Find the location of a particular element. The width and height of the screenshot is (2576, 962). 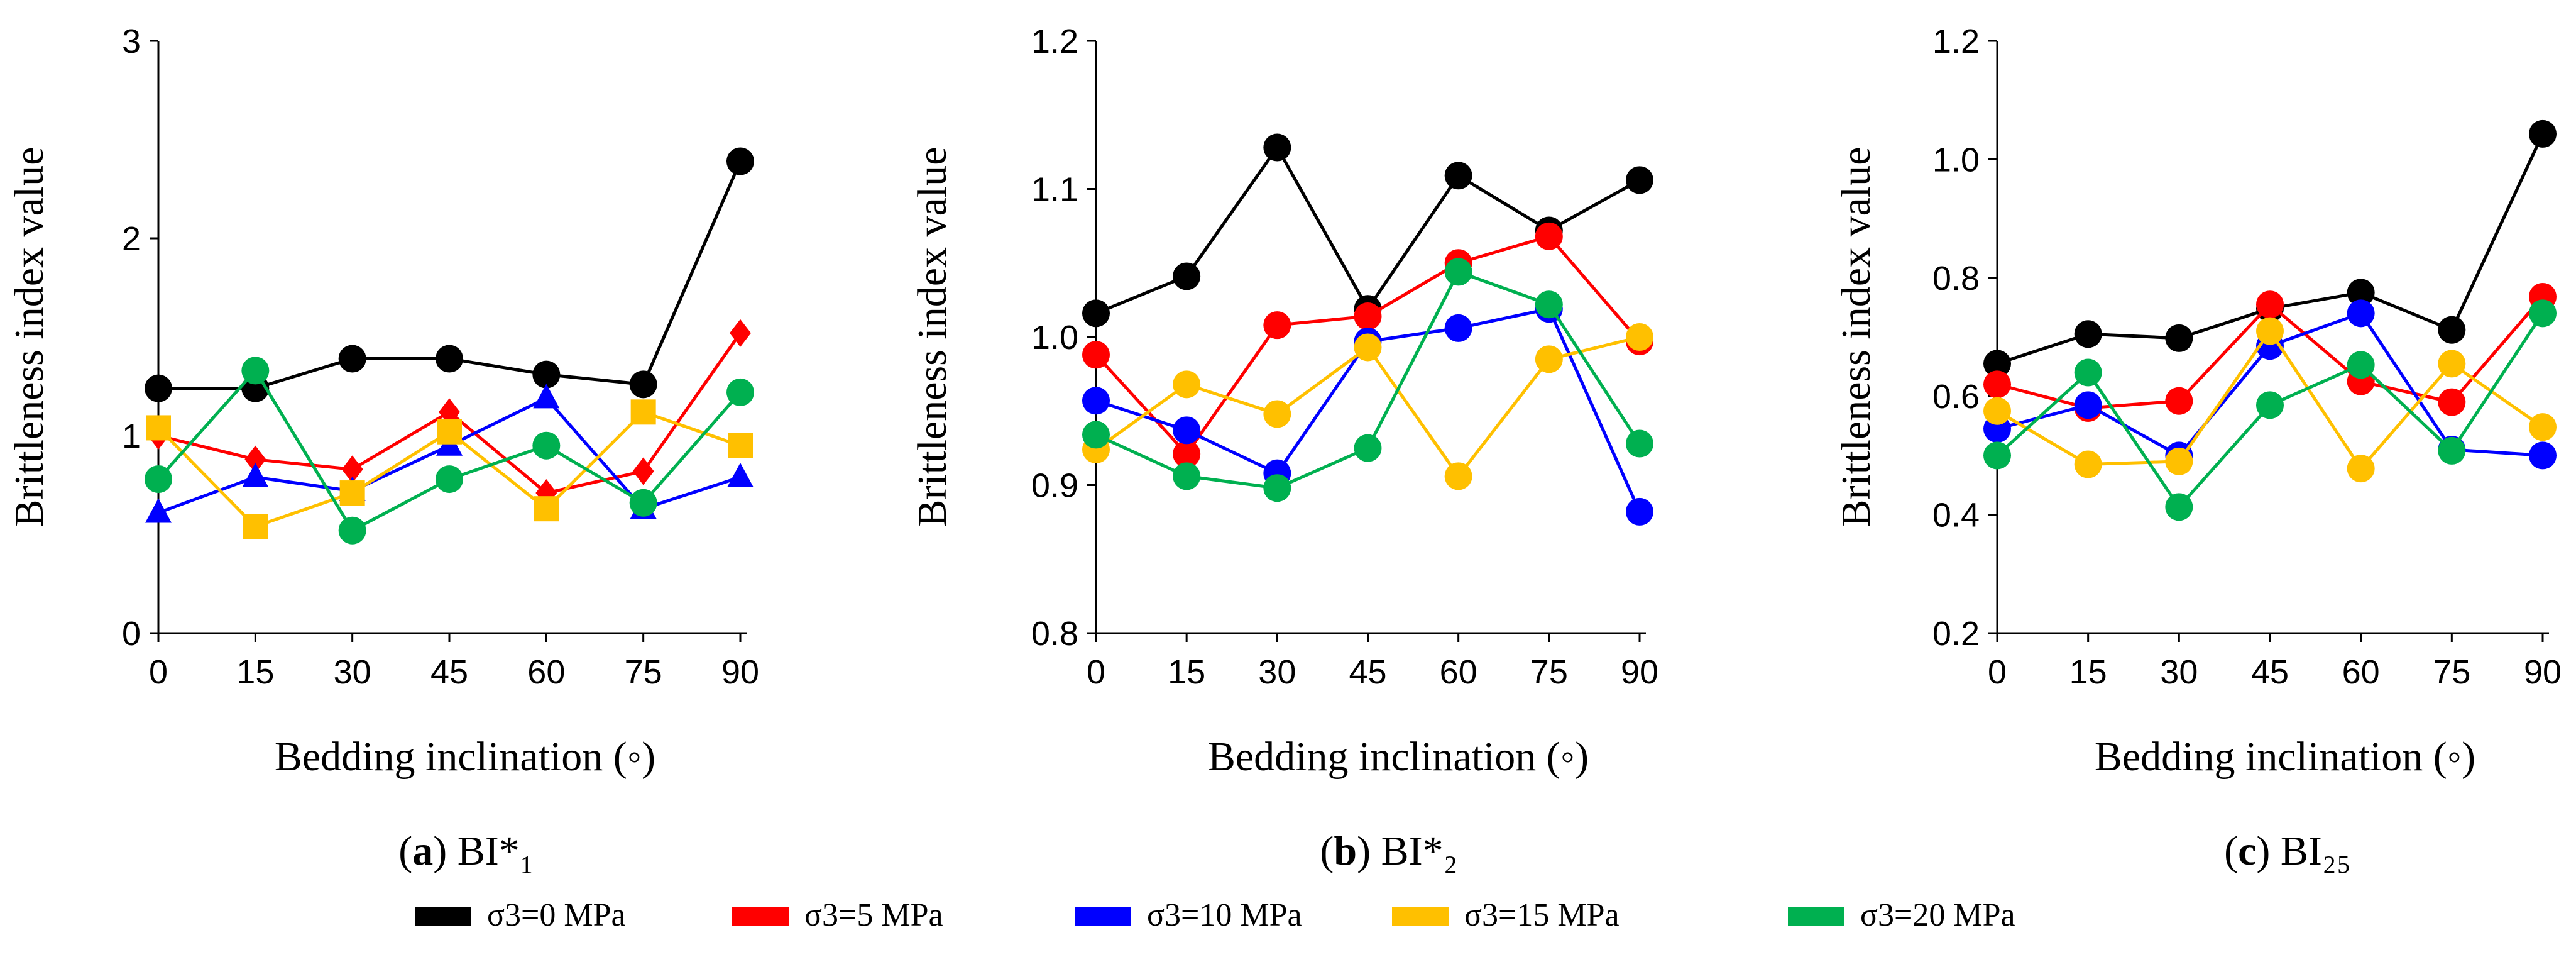

y-tick-label: 0 is located at coordinates (131, 634).